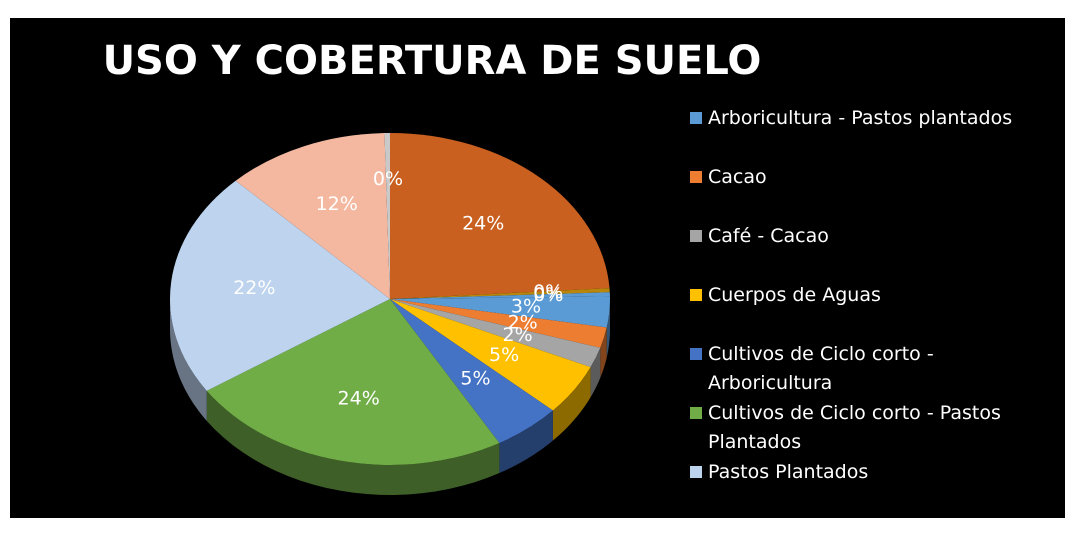 This screenshot has height=534, width=1075. I want to click on legend-item: Café - Cacao, so click(875, 236).